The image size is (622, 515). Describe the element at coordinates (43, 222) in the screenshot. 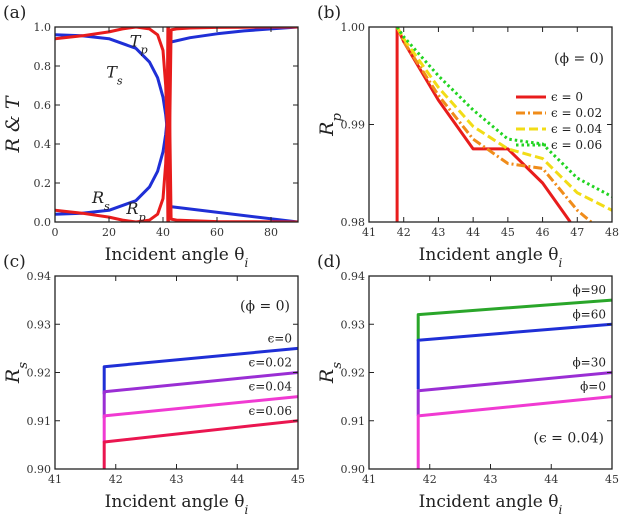

I see `y-tick-label: 0.0` at that location.